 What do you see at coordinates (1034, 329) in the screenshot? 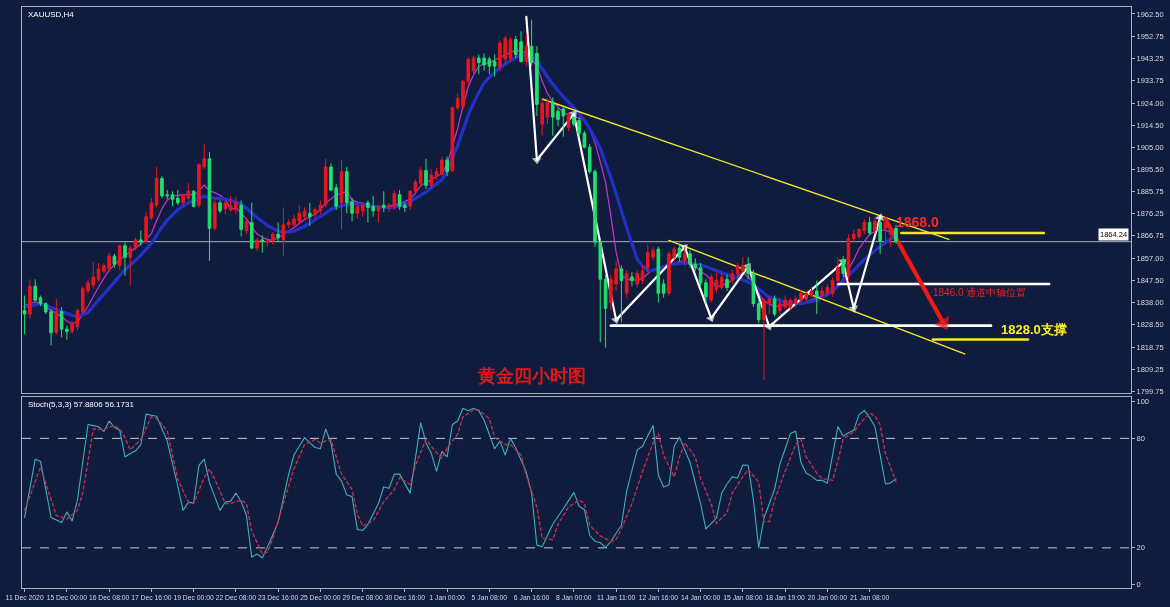
I see `annotation: 1828.0支撑` at bounding box center [1034, 329].